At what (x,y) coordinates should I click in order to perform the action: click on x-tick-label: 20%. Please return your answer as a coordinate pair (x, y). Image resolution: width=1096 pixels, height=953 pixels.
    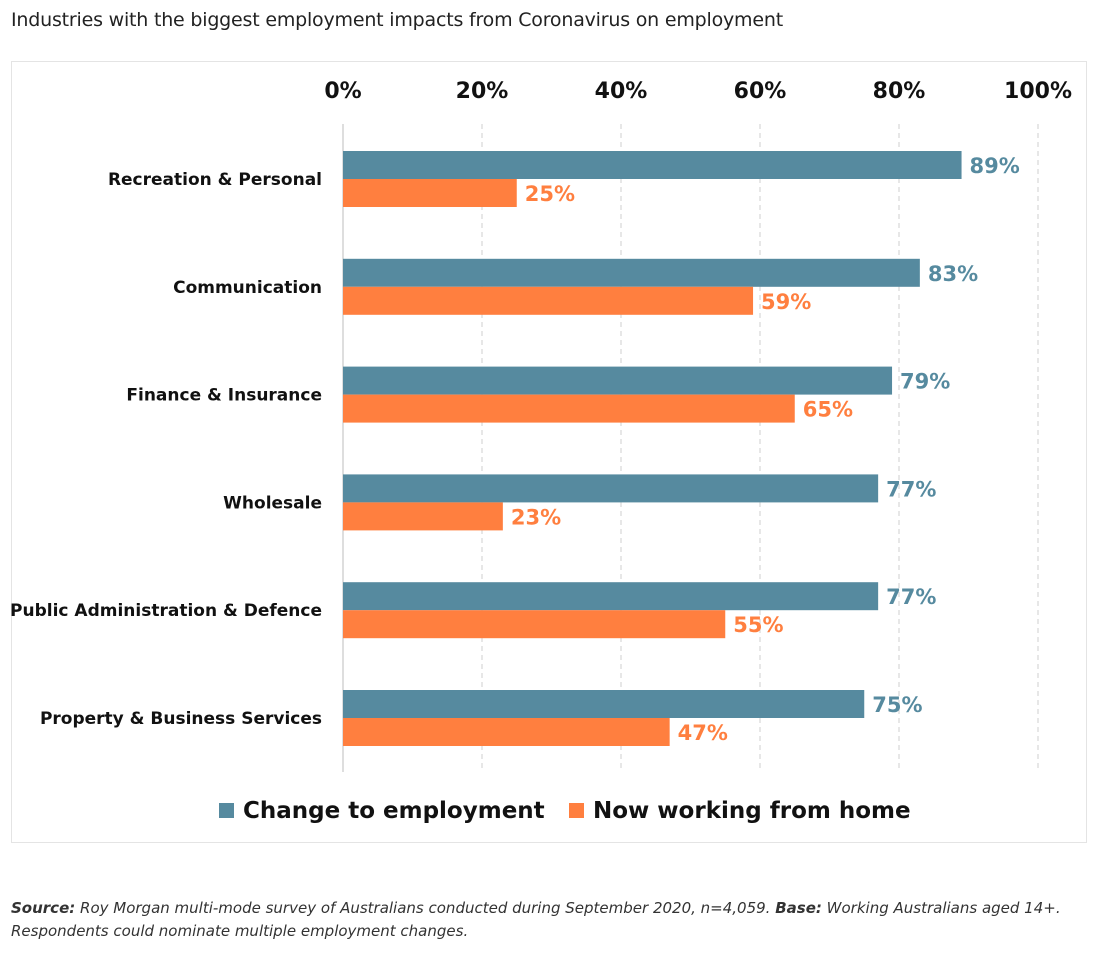
    Looking at the image, I should click on (482, 91).